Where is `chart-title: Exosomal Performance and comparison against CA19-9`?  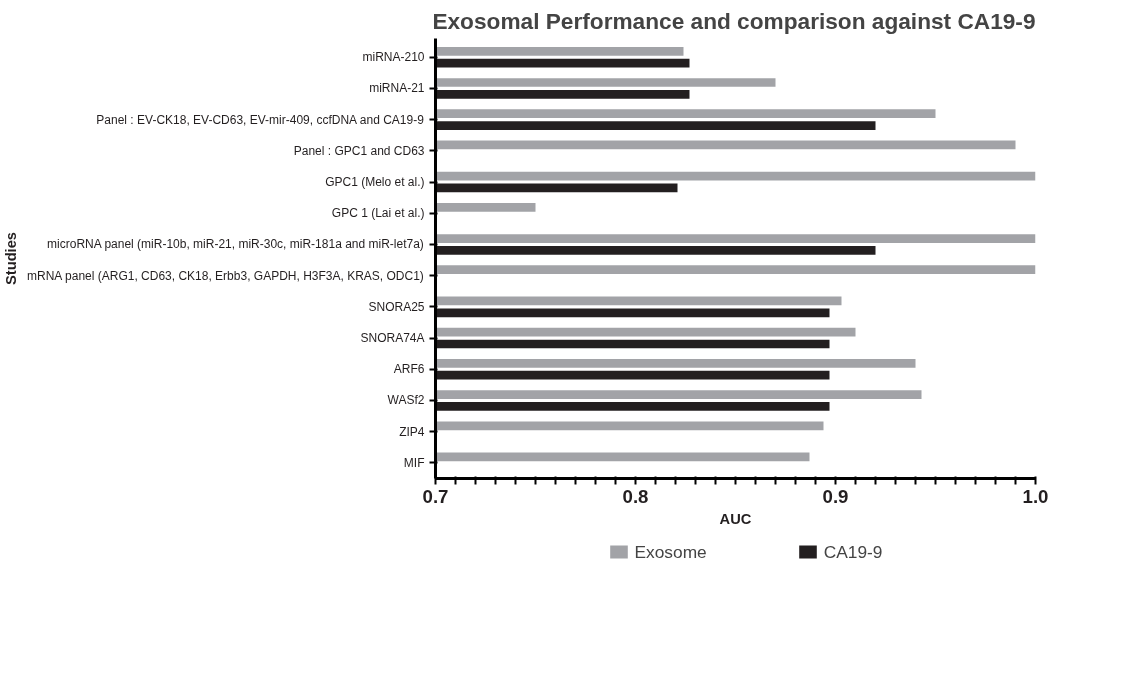 chart-title: Exosomal Performance and comparison against CA19-9 is located at coordinates (734, 20).